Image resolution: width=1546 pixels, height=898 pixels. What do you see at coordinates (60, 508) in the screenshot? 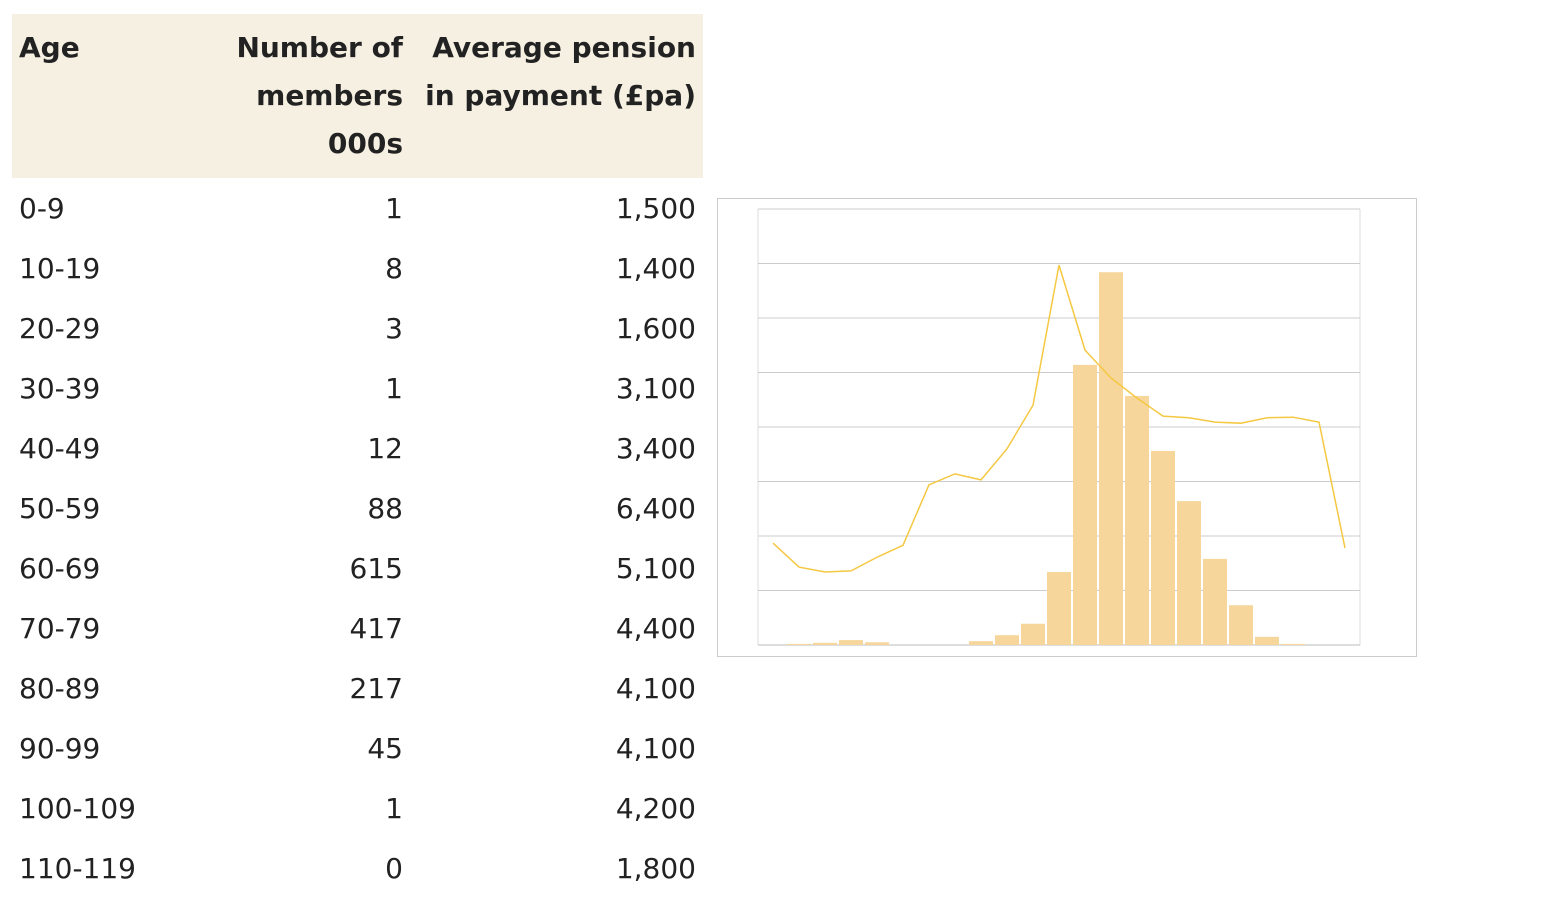
I see `table-cell: 50-59` at bounding box center [60, 508].